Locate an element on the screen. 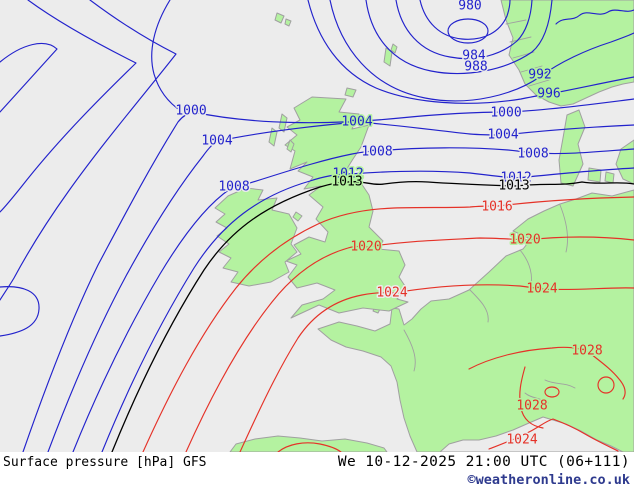 The height and width of the screenshot is (490, 634). product-title: Surface pressure [hPa] GFS is located at coordinates (105, 462).